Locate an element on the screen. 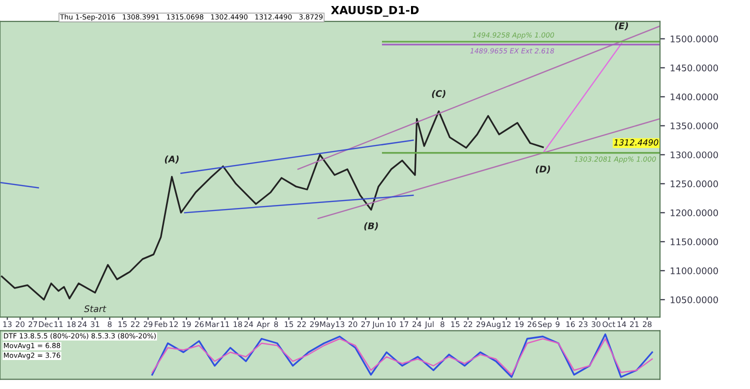  annotation: (B) is located at coordinates (371, 226).